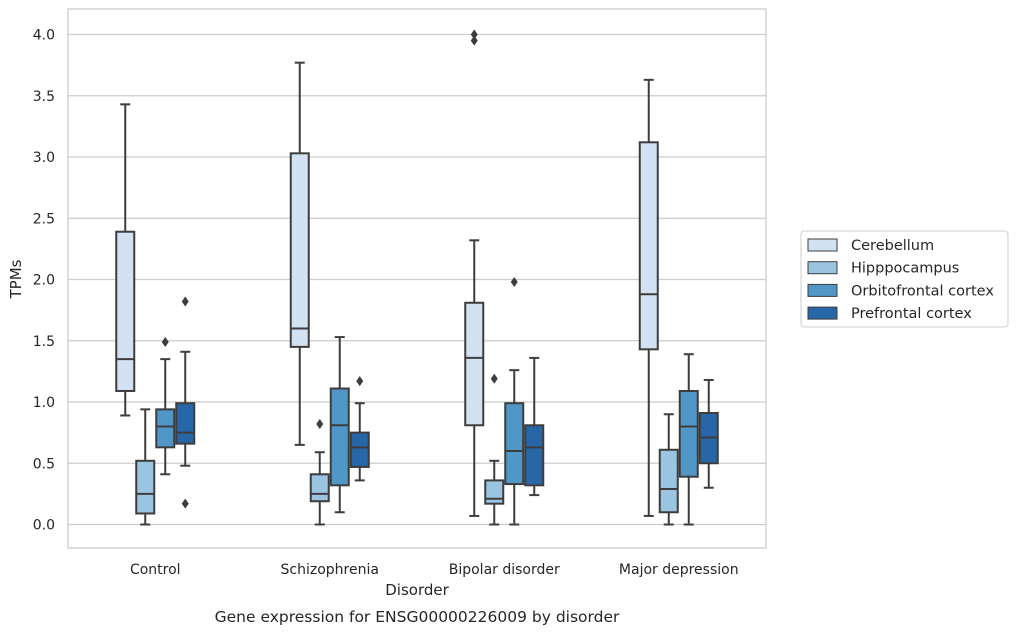 The height and width of the screenshot is (634, 1018). What do you see at coordinates (44, 219) in the screenshot?
I see `y-tick-label: 2.5` at bounding box center [44, 219].